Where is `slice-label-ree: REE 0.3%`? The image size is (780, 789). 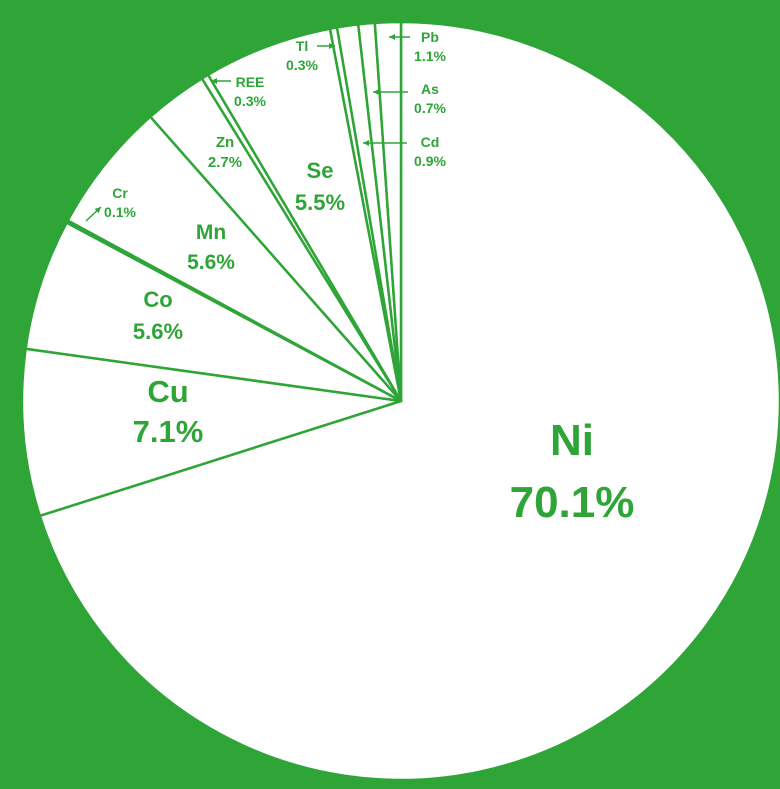
slice-label-ree: REE 0.3% is located at coordinates (250, 91).